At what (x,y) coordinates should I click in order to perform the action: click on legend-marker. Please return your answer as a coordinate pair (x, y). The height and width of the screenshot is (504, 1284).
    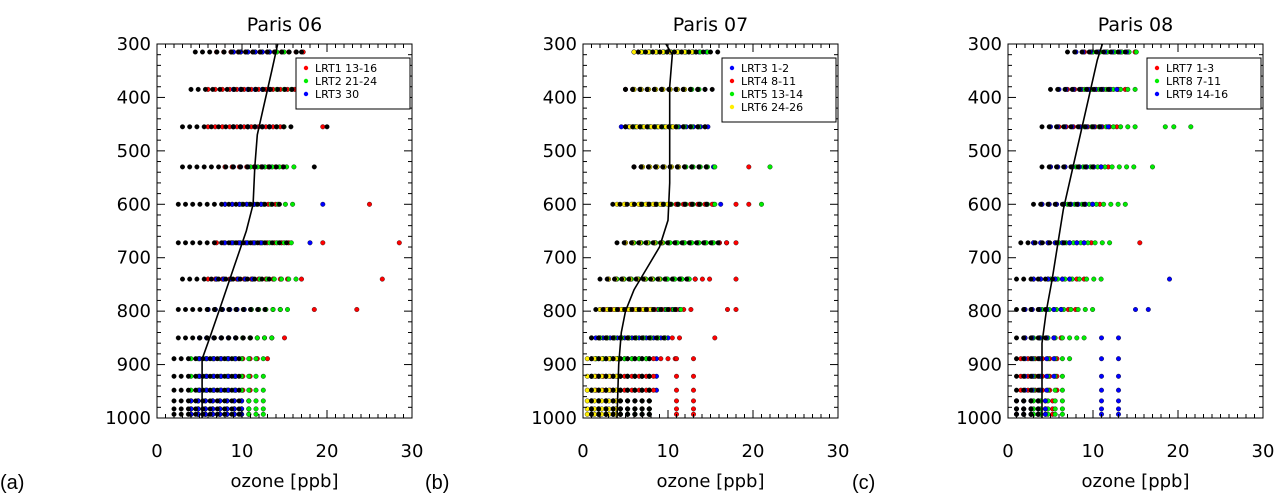
    Looking at the image, I should click on (1157, 94).